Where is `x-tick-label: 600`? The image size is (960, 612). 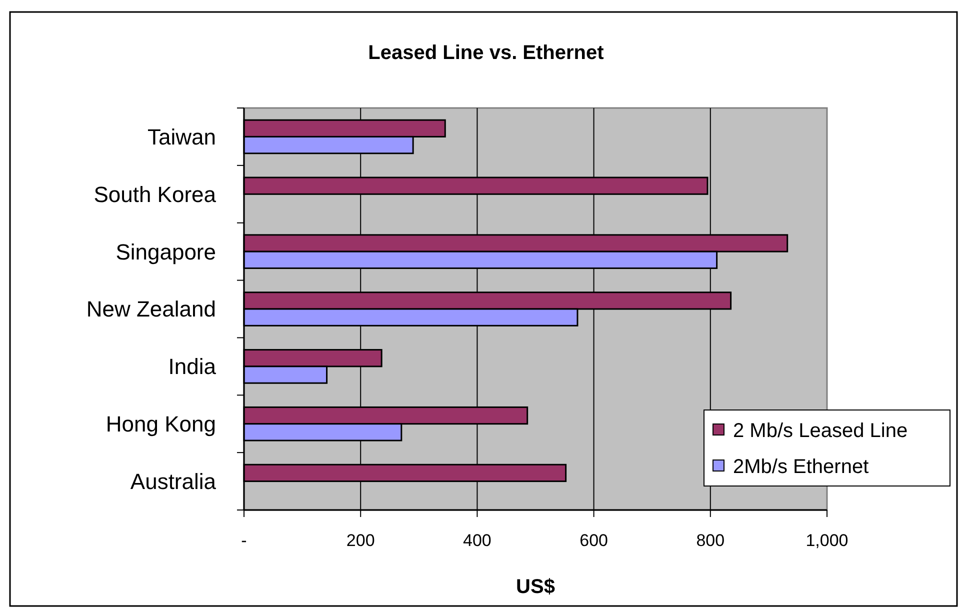
x-tick-label: 600 is located at coordinates (594, 540).